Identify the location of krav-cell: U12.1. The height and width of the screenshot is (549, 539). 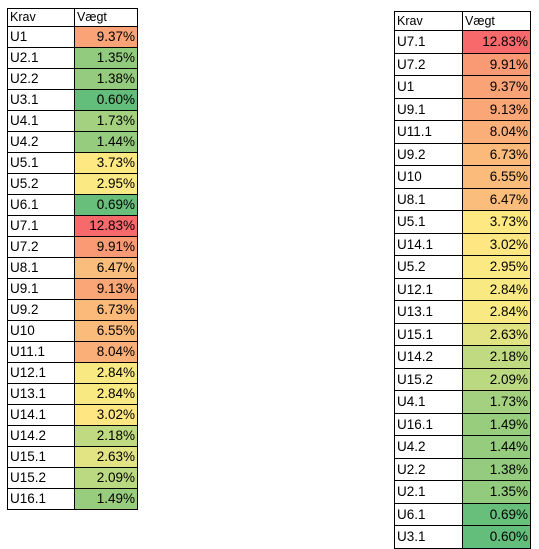
(428, 289).